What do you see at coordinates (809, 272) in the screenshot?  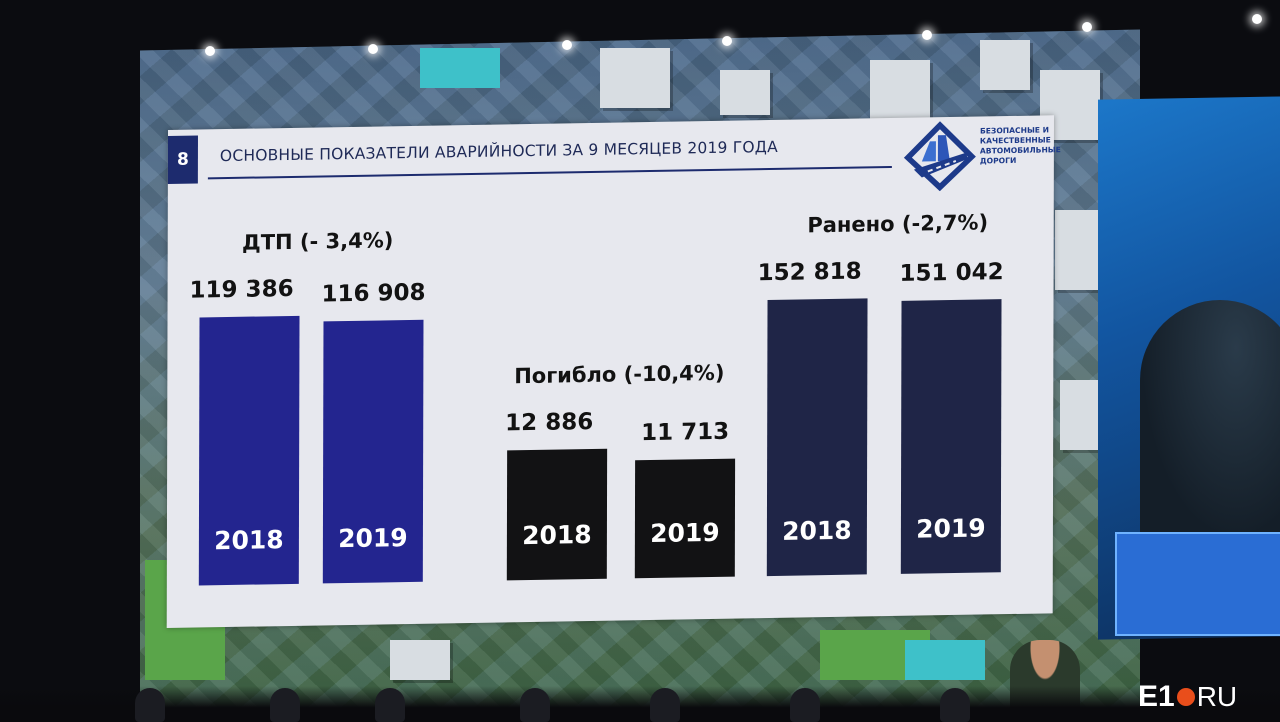 I see `value-label: 152 818` at bounding box center [809, 272].